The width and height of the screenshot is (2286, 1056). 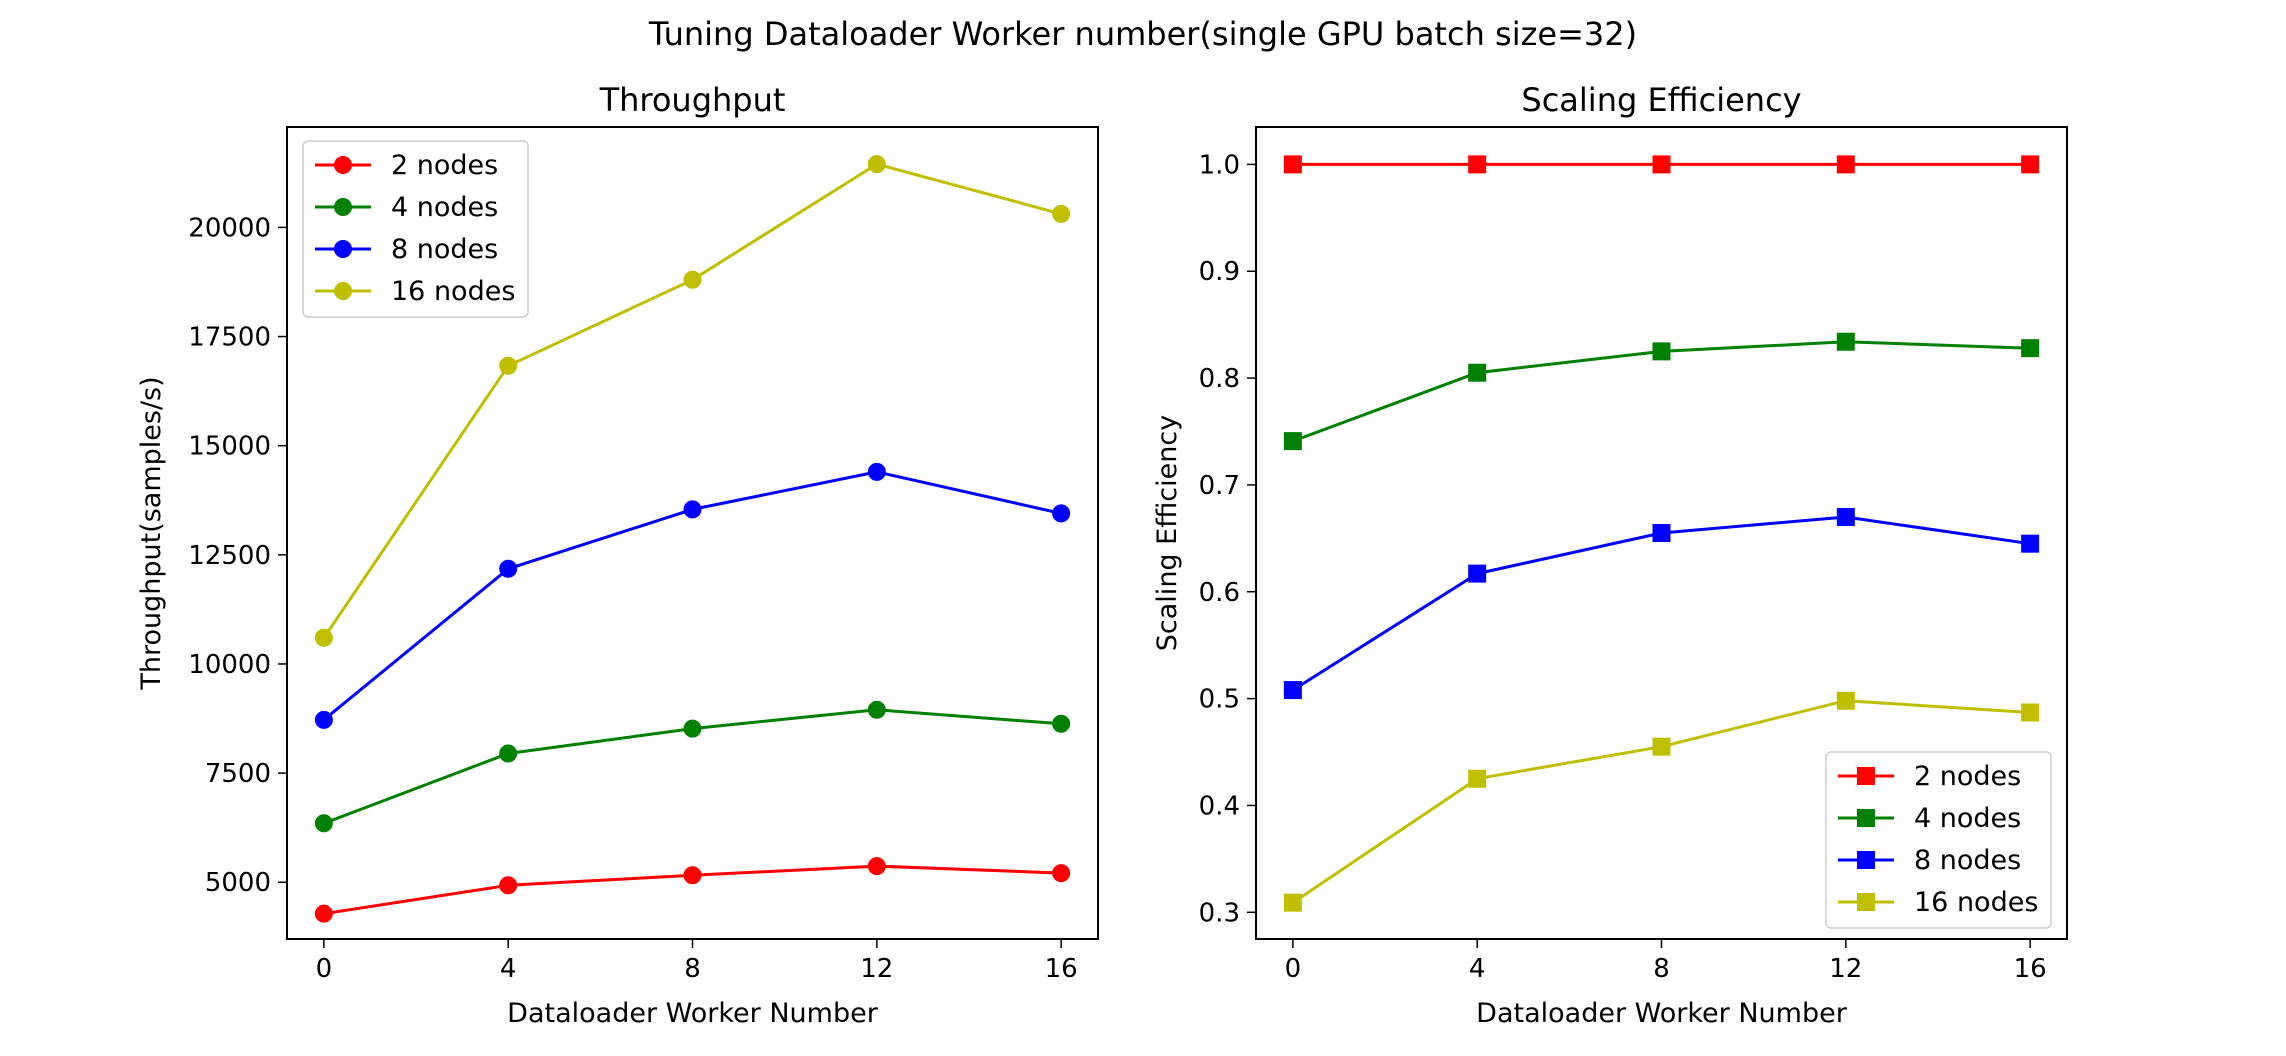 I want to click on legend-label: 8 nodes, so click(x=444, y=249).